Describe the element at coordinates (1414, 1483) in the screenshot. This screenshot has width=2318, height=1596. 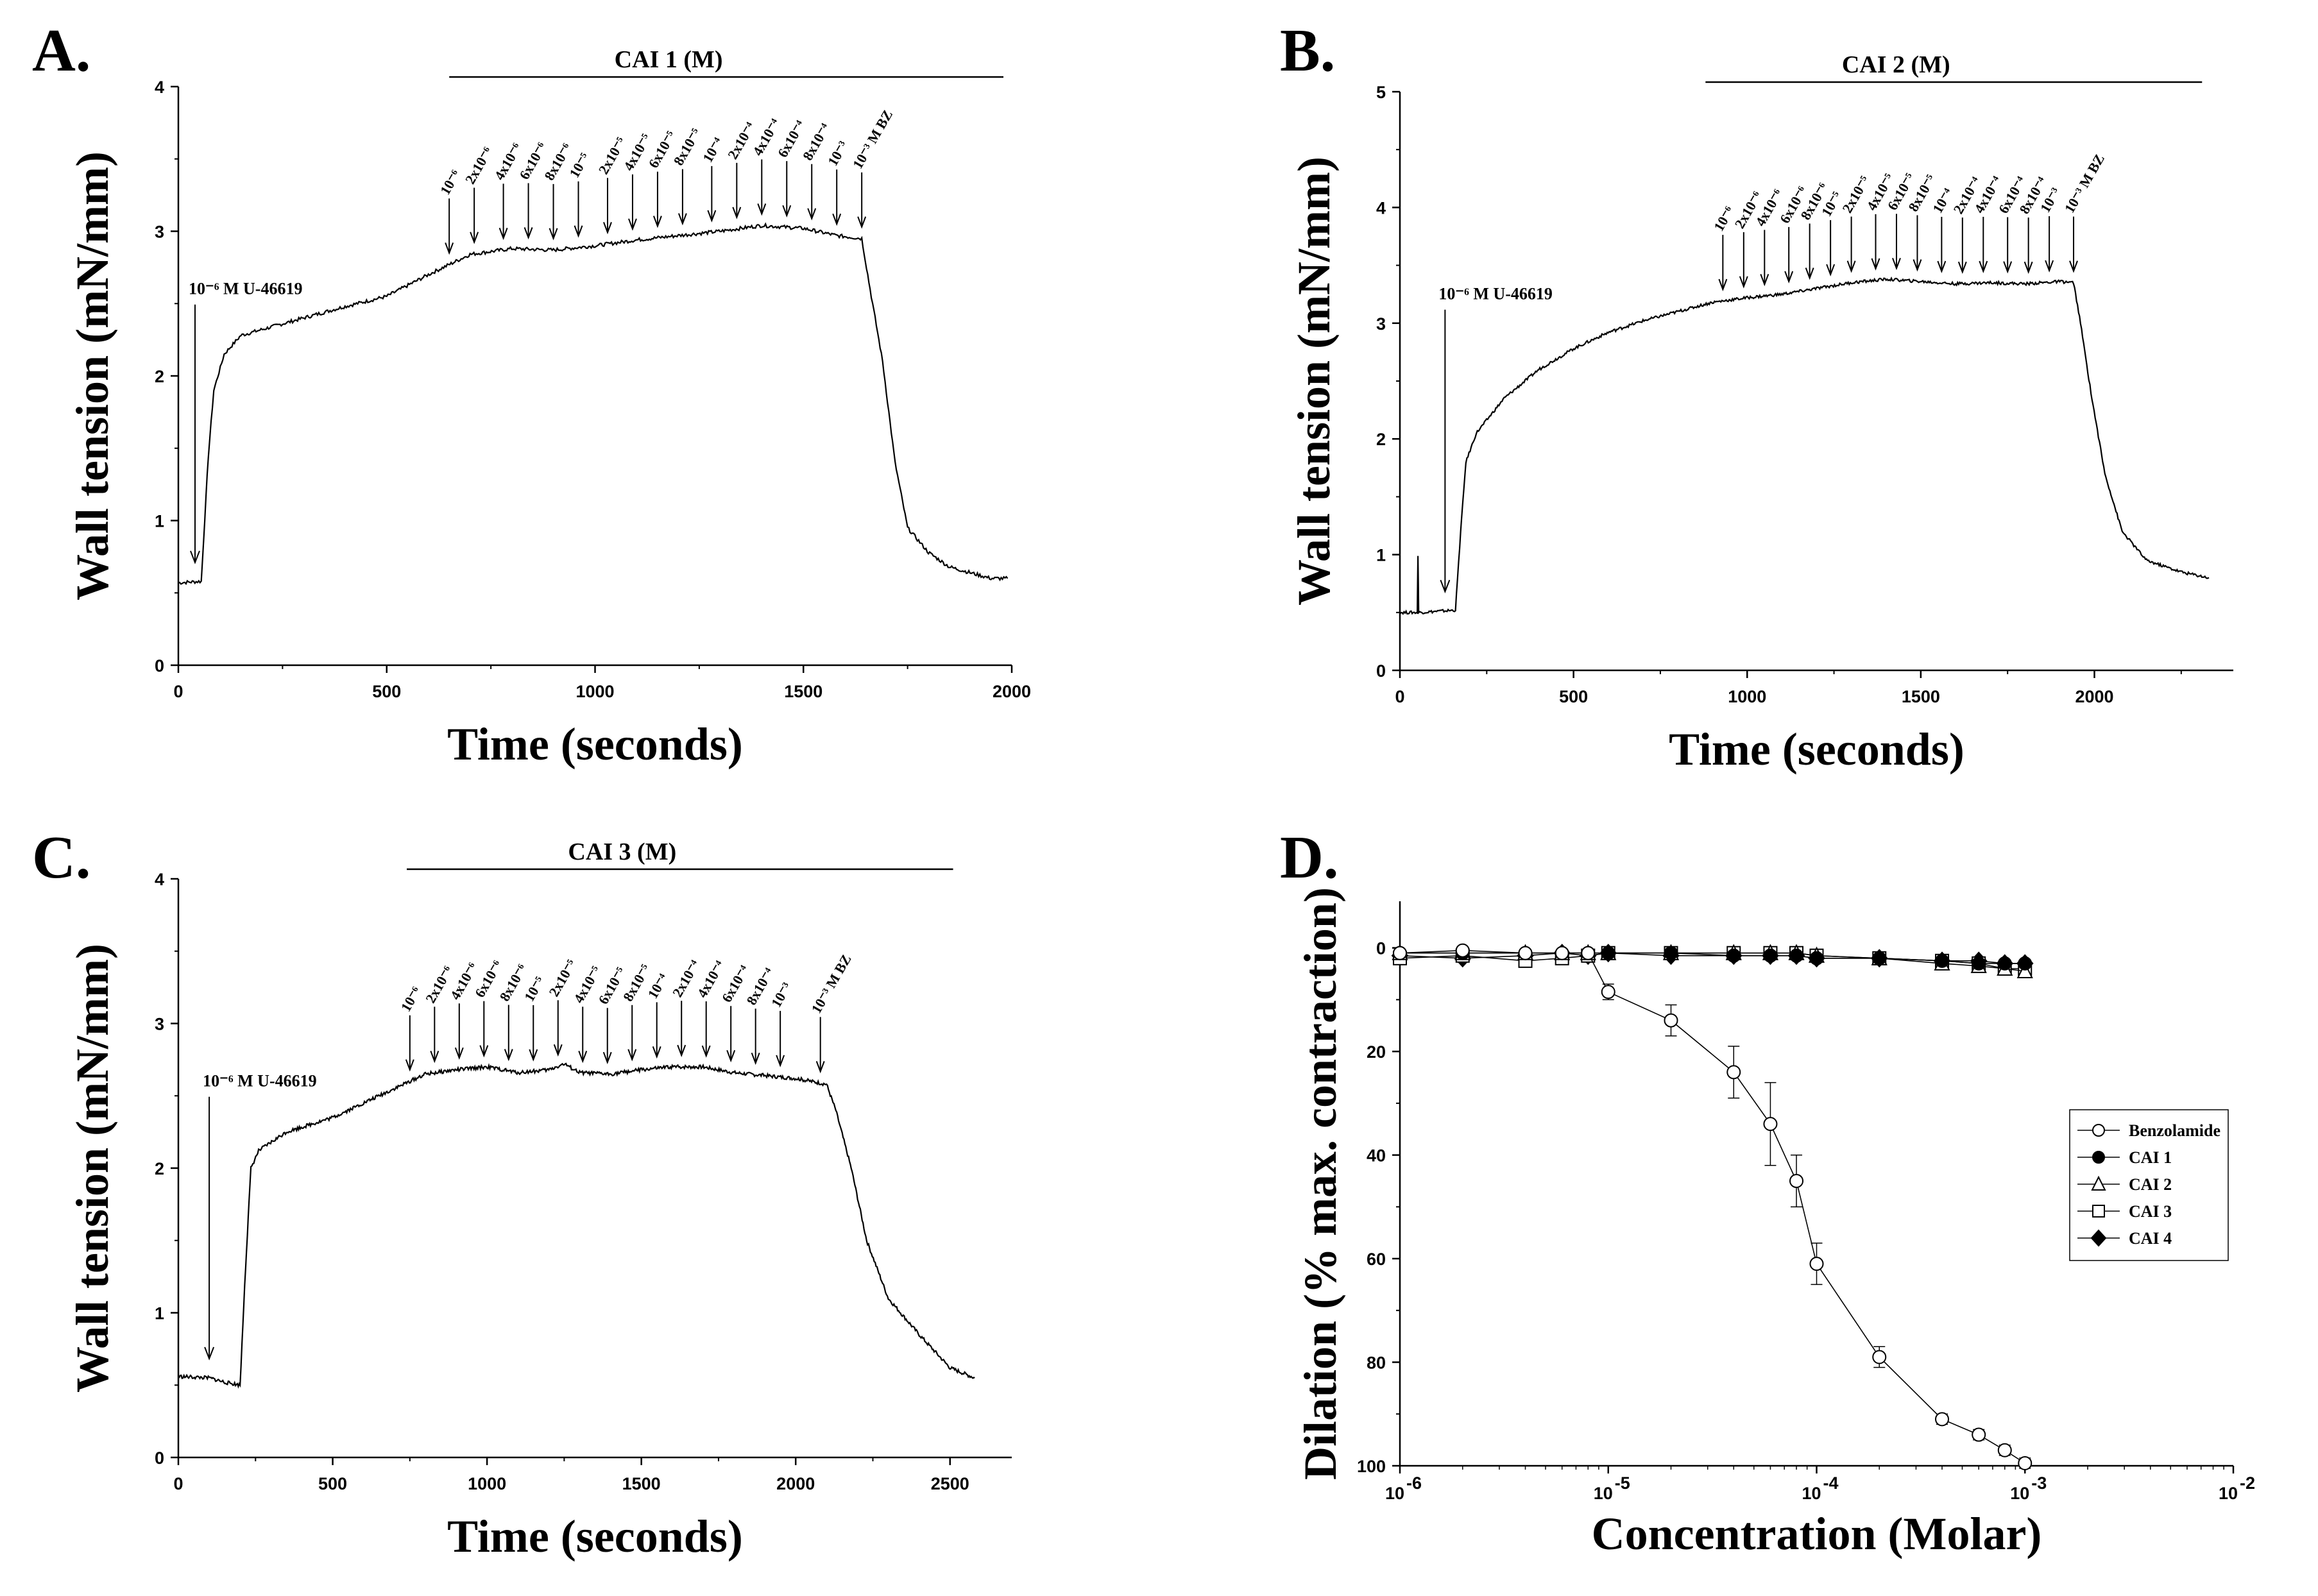
I see `x-tick-exponent: -6` at that location.